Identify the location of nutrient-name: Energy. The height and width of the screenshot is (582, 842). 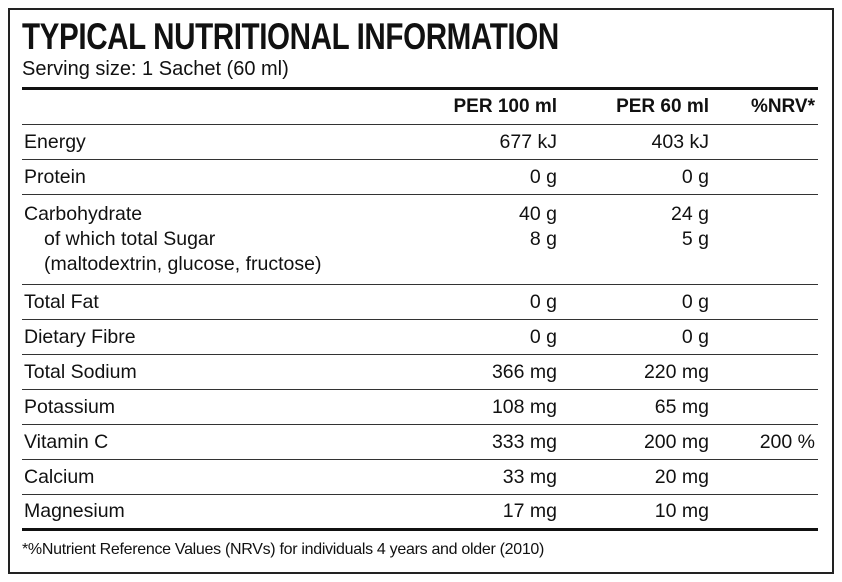
(55, 141).